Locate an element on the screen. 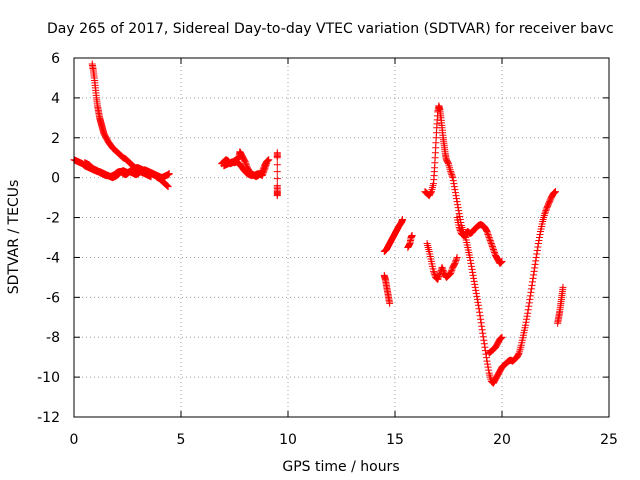 The width and height of the screenshot is (640, 480). x-tick-label: 15 is located at coordinates (395, 440).